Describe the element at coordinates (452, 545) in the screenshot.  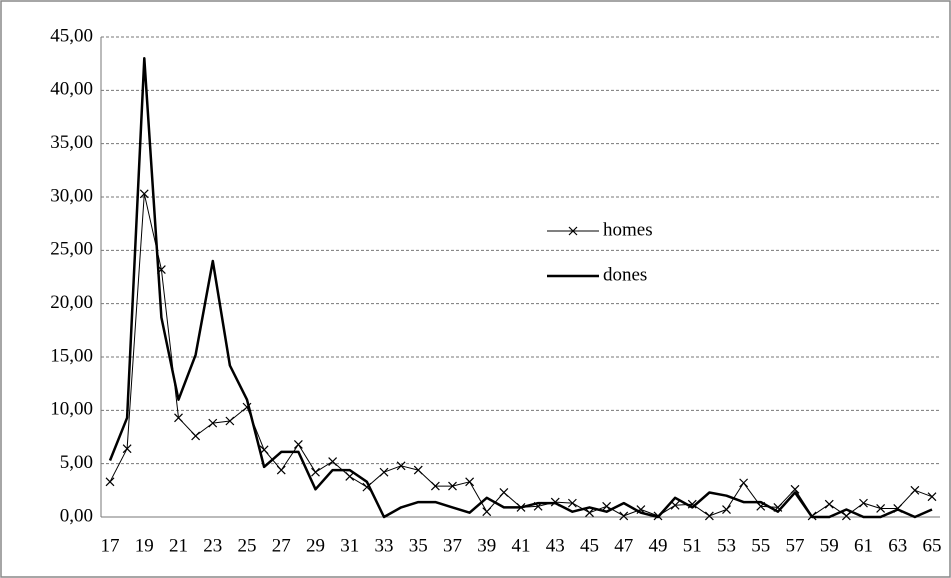
I see `x-tick-label: 37` at that location.